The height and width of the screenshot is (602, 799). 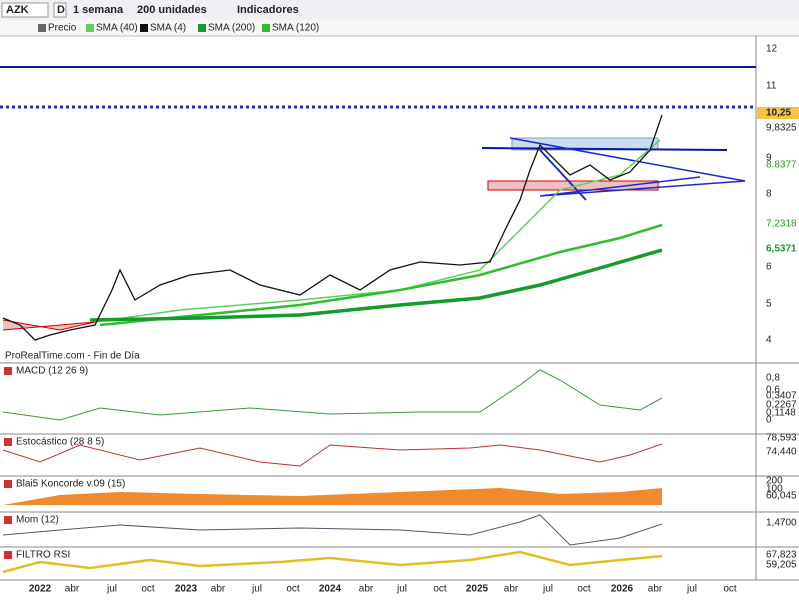 What do you see at coordinates (62, 28) in the screenshot?
I see `legend-entry: Precio` at bounding box center [62, 28].